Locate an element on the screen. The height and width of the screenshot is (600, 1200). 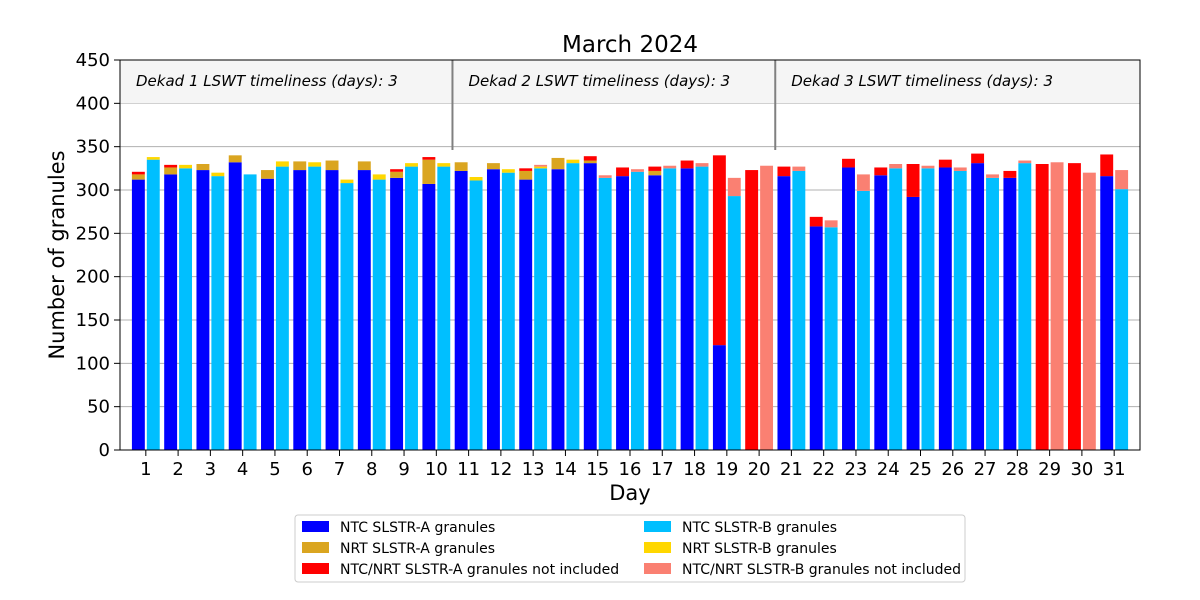
legend-box is located at coordinates (630, 548).